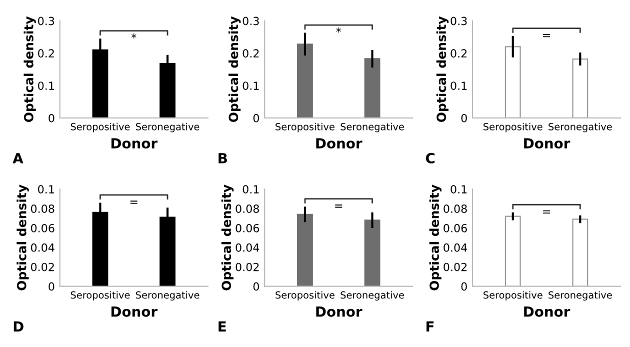 This screenshot has height=347, width=630. Describe the element at coordinates (222, 326) in the screenshot. I see `text: E` at that location.